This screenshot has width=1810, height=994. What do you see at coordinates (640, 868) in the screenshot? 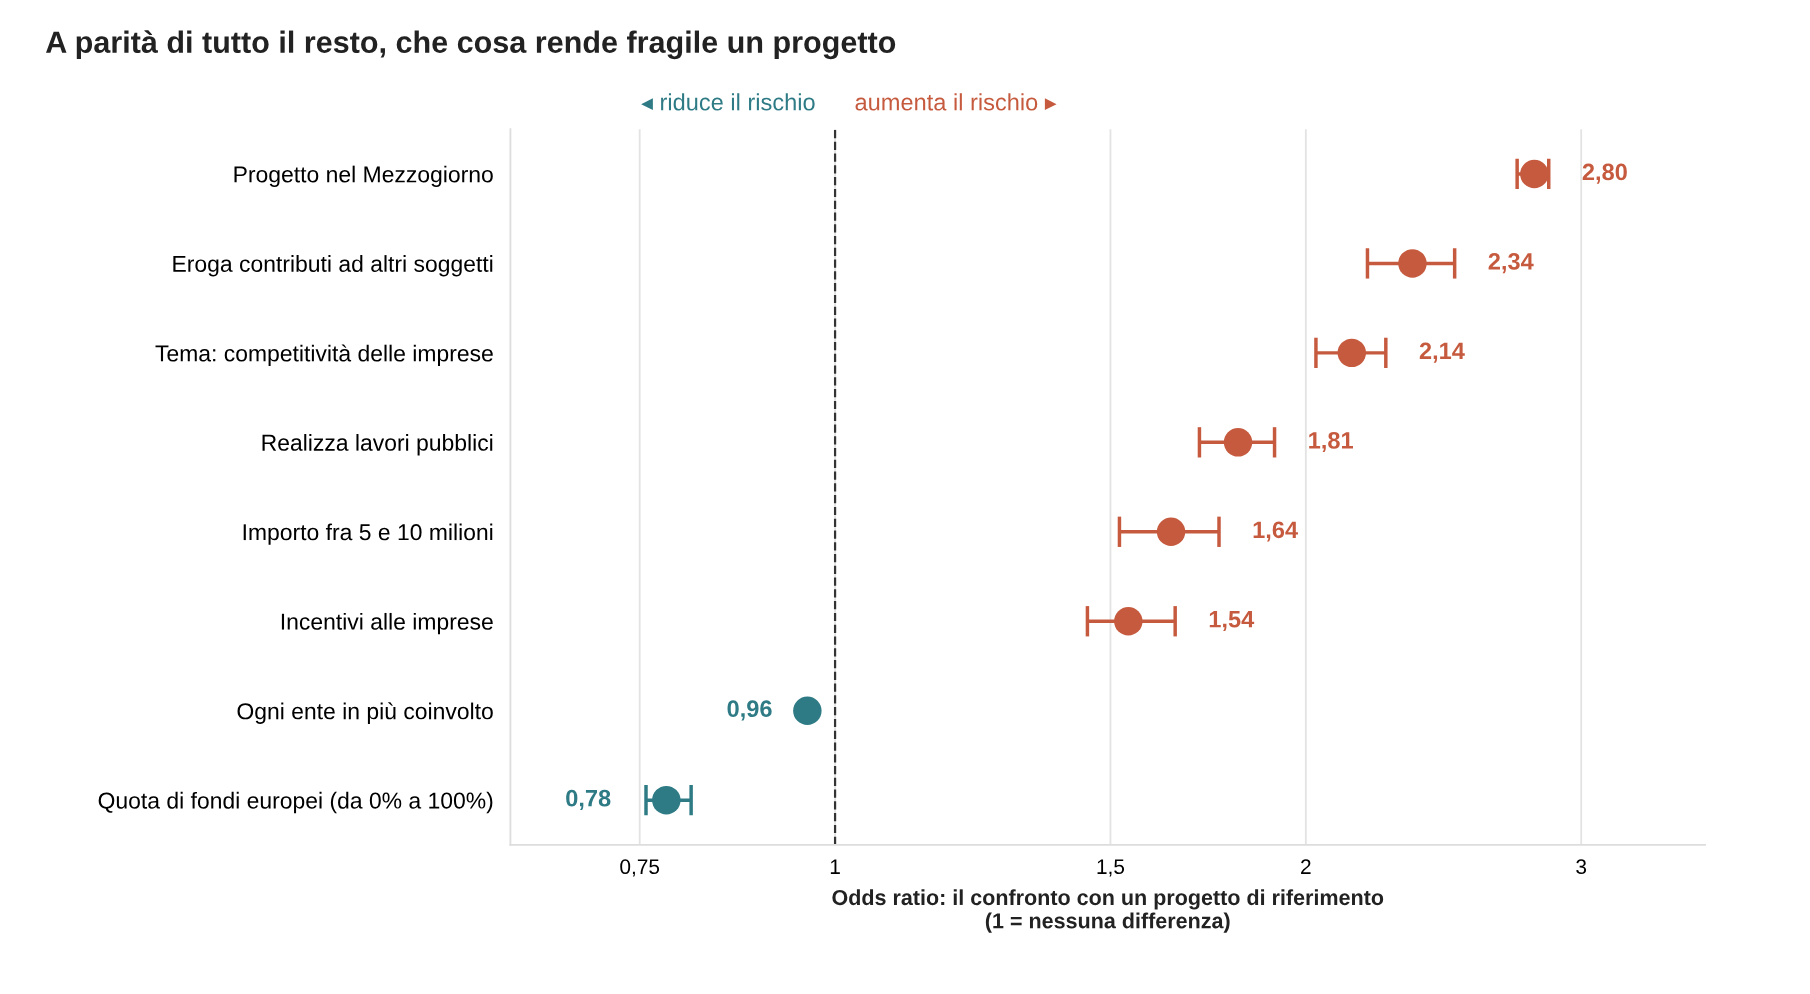
I see `x-tick-label: 0,75` at bounding box center [640, 868].